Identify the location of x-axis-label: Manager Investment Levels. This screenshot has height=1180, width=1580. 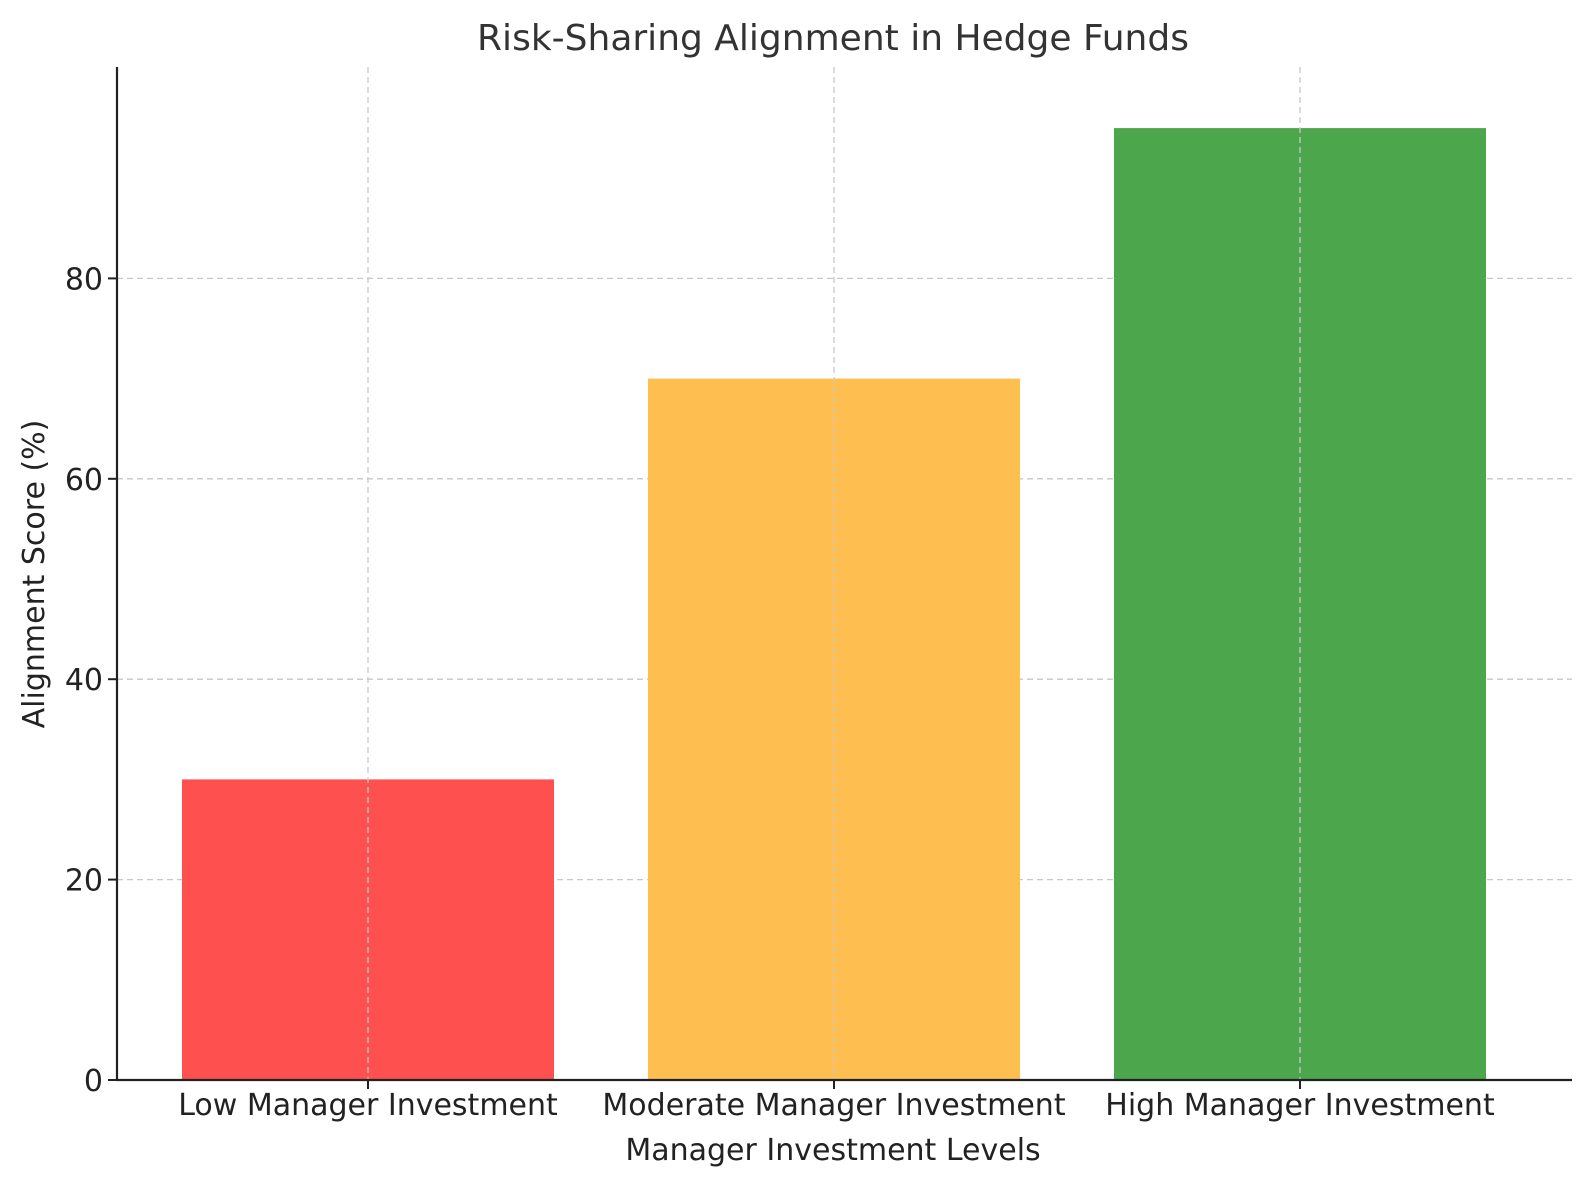
(832, 1150).